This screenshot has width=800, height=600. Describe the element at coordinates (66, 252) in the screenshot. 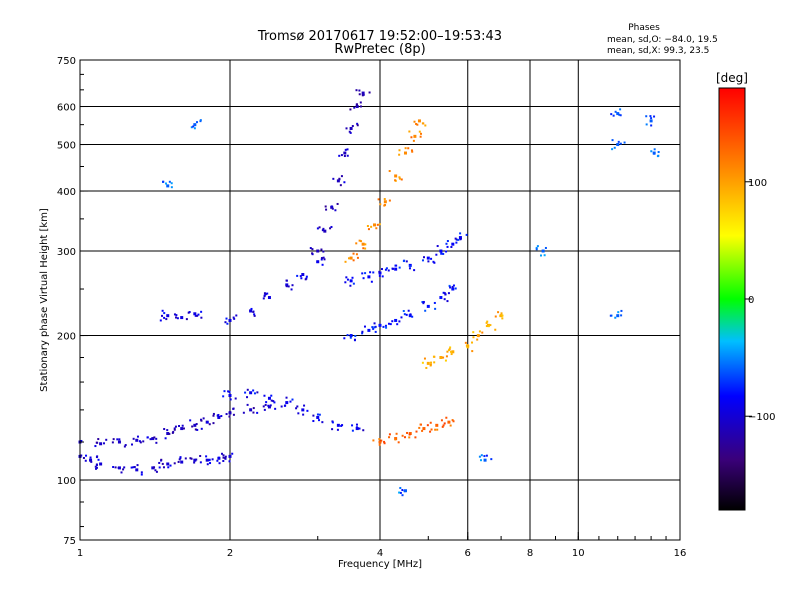

I see `y-tick-label: 300` at that location.